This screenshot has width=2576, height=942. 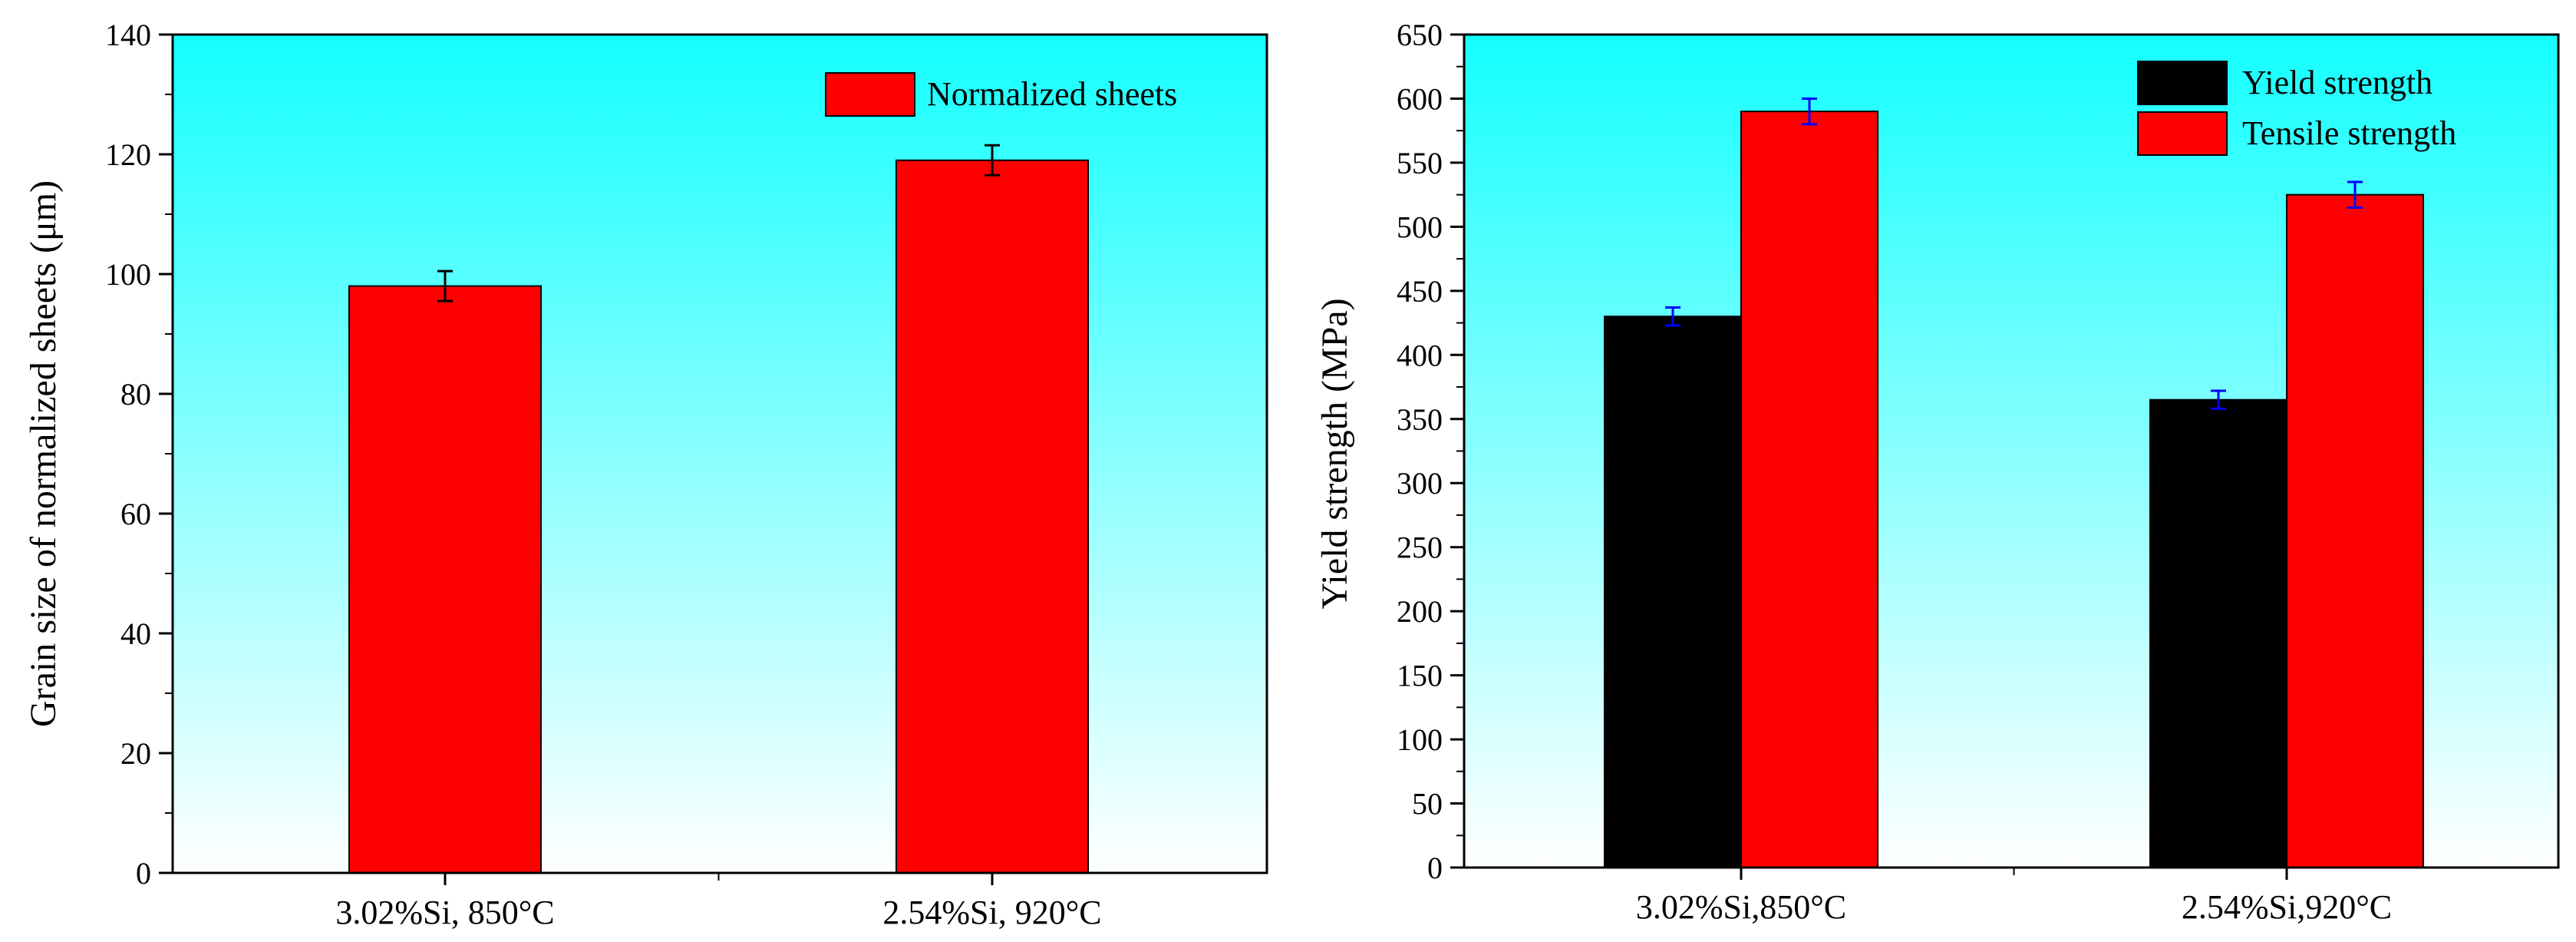 What do you see at coordinates (1420, 98) in the screenshot?
I see `y-tick-label: 600` at bounding box center [1420, 98].